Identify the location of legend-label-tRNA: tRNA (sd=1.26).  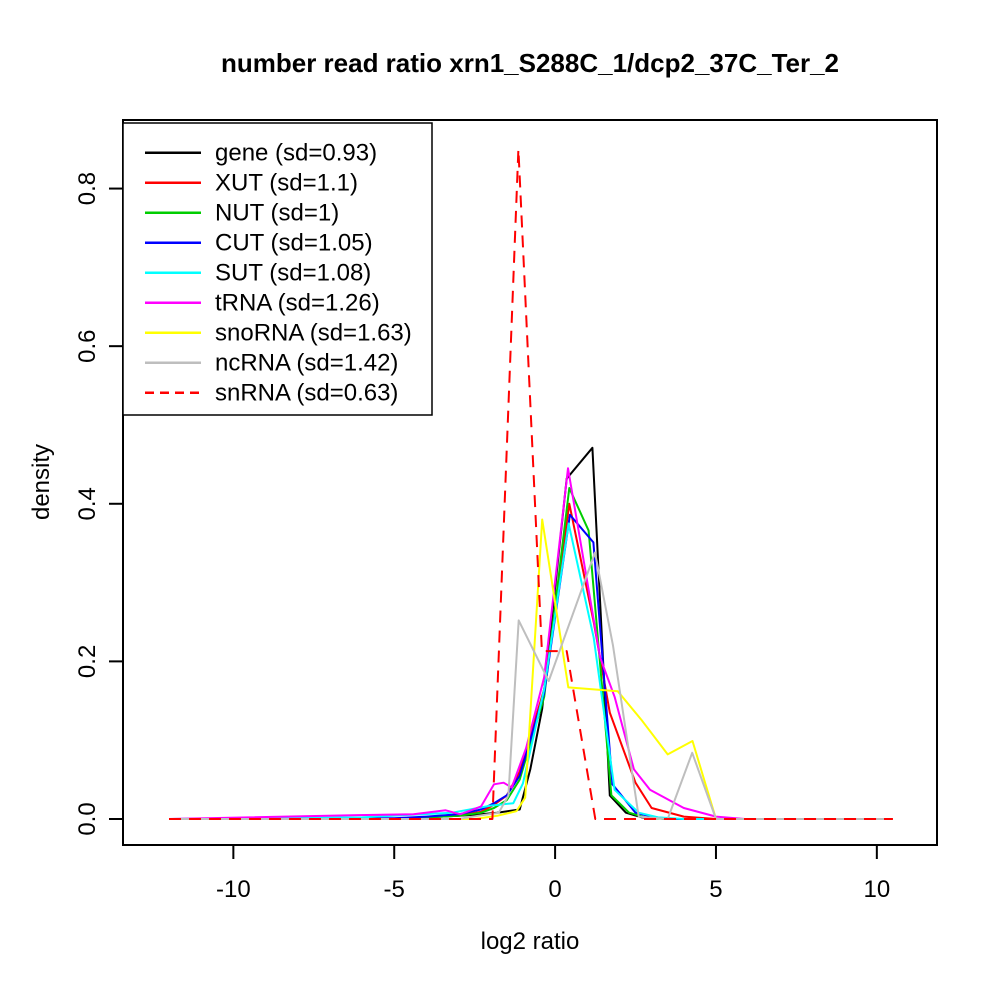
(297, 303).